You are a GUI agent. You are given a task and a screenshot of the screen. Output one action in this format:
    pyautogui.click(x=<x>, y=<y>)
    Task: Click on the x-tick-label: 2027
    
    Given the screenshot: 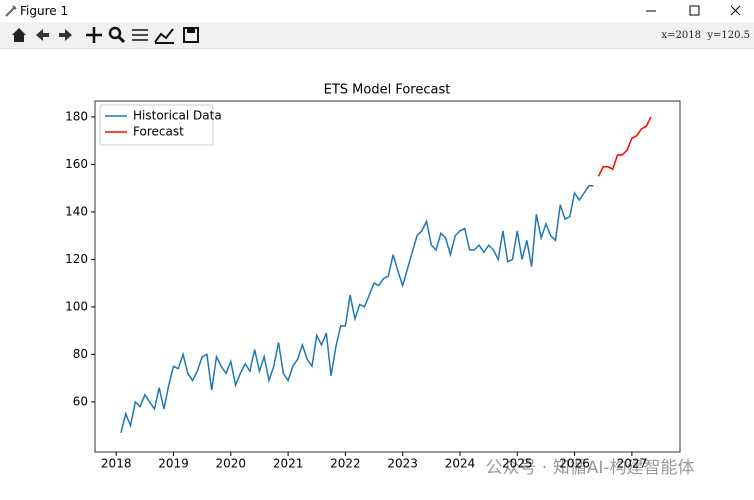 What is the action you would take?
    pyautogui.click(x=632, y=464)
    